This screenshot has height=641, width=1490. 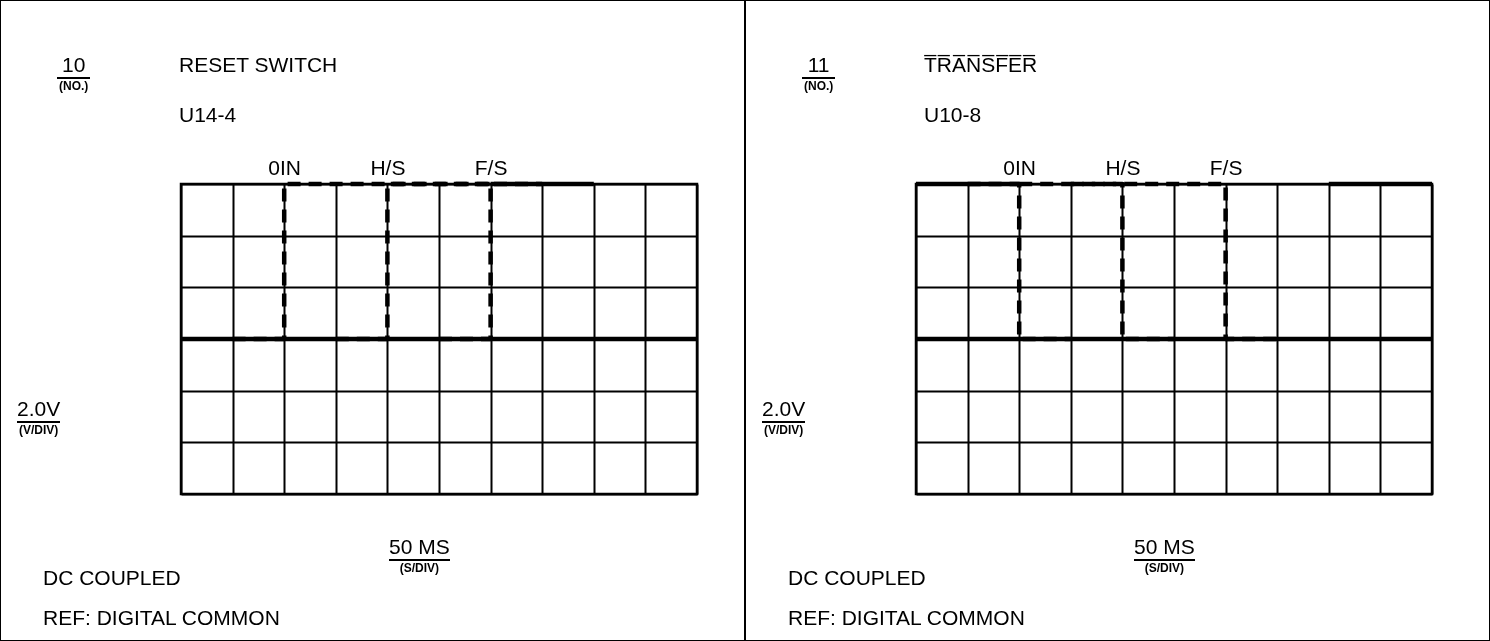 I want to click on chart-subtitle: U10-8, so click(x=953, y=115).